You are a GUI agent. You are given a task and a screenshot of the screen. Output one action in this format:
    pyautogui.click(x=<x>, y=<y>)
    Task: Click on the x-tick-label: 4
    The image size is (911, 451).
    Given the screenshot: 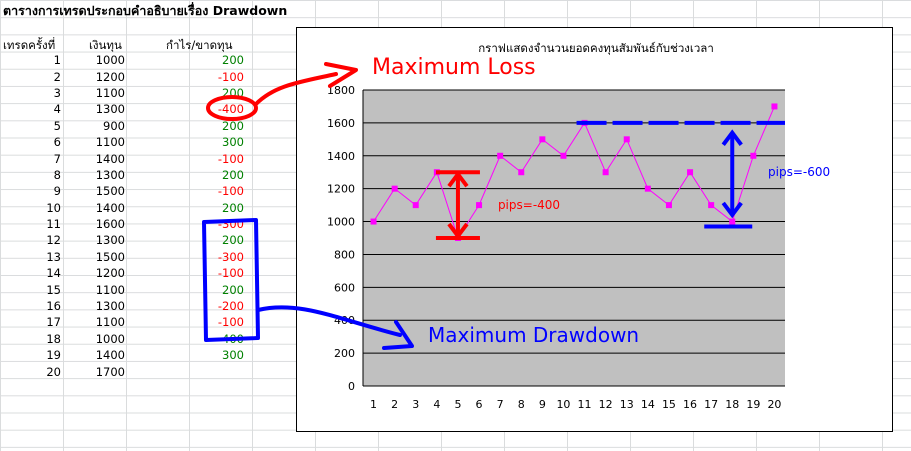 What is the action you would take?
    pyautogui.click(x=436, y=404)
    